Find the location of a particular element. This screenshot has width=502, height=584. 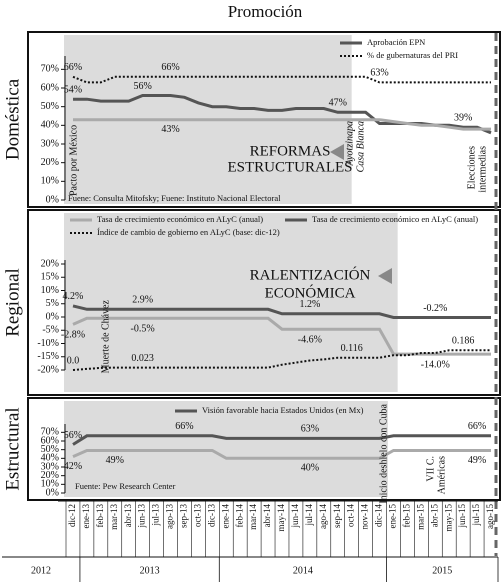

event-annotation: Ayotzinapa is located at coordinates (349, 143).